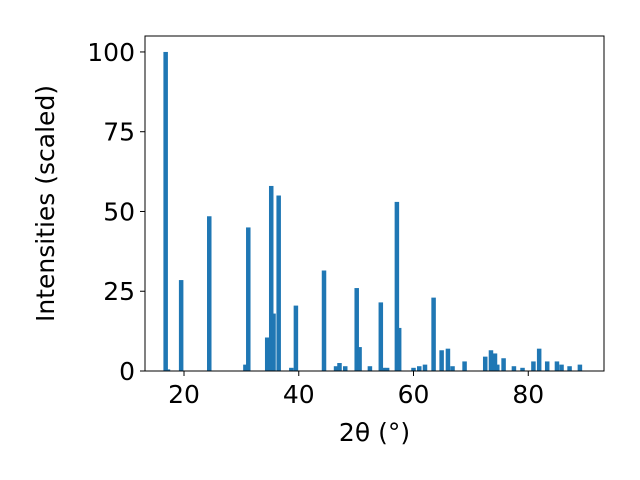 This screenshot has height=480, width=640. What do you see at coordinates (356, 390) in the screenshot?
I see `x-axis-ticks: 20 40 60 80` at bounding box center [356, 390].